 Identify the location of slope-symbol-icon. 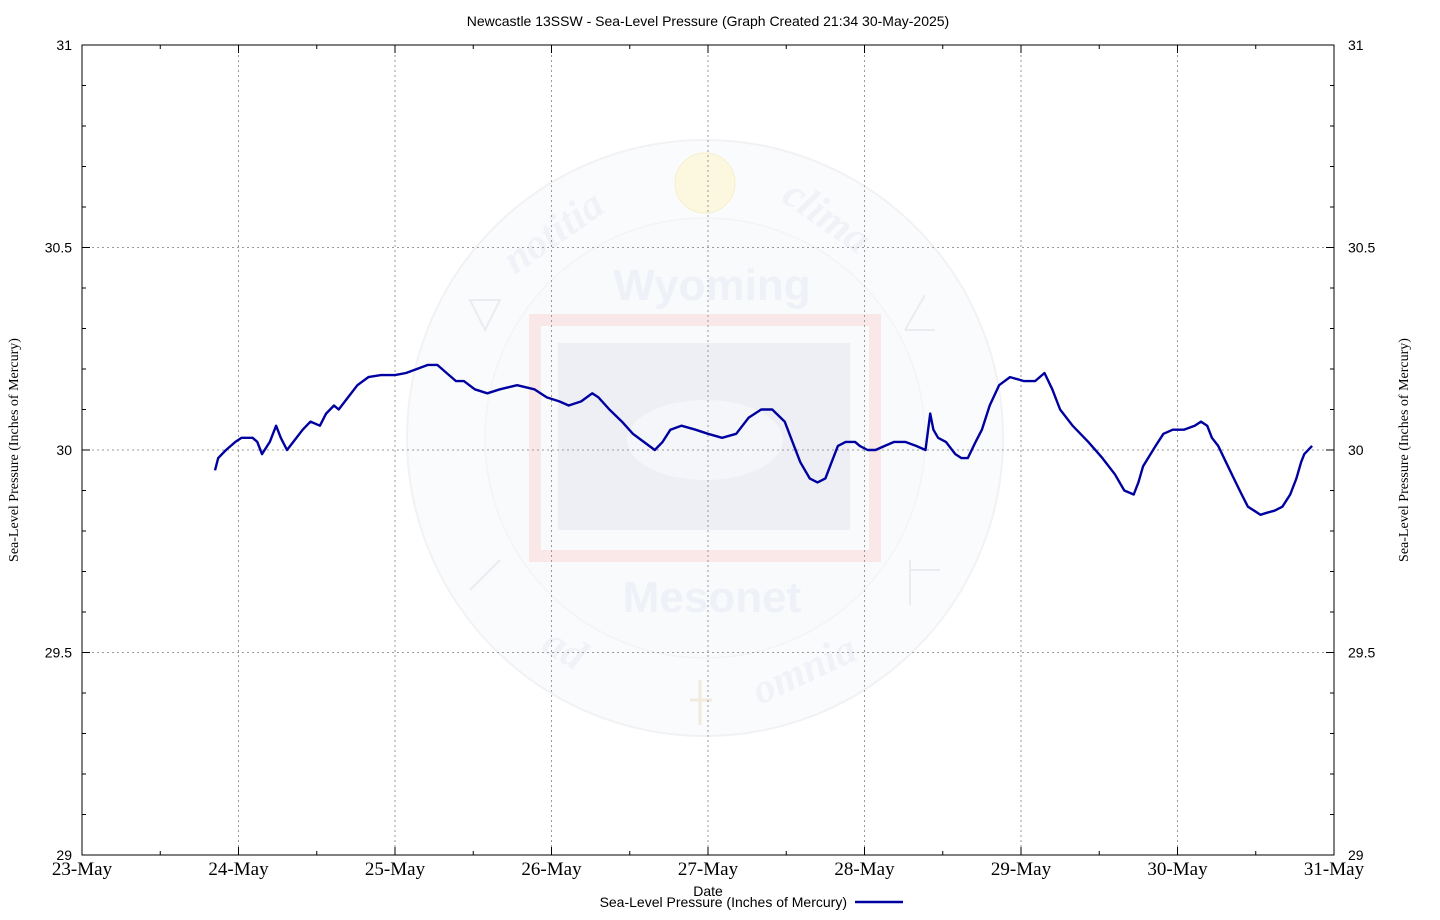
(485, 575).